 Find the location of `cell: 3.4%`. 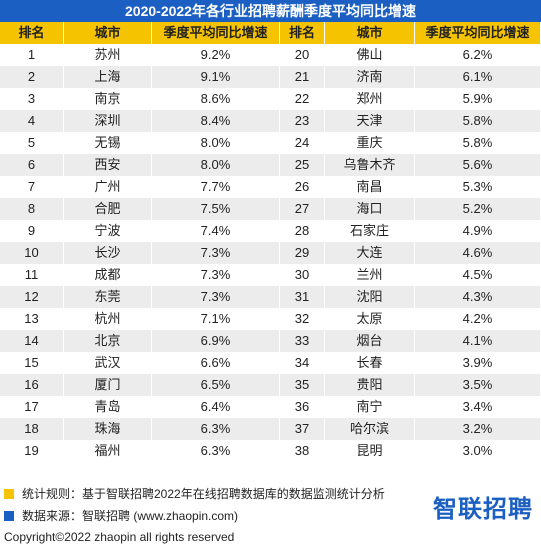

cell: 3.4% is located at coordinates (478, 407).